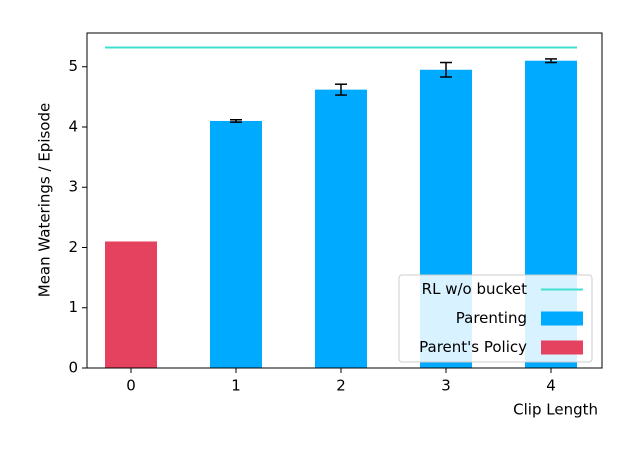 The image size is (634, 454). What do you see at coordinates (446, 386) in the screenshot?
I see `x-tick-label: 3` at bounding box center [446, 386].